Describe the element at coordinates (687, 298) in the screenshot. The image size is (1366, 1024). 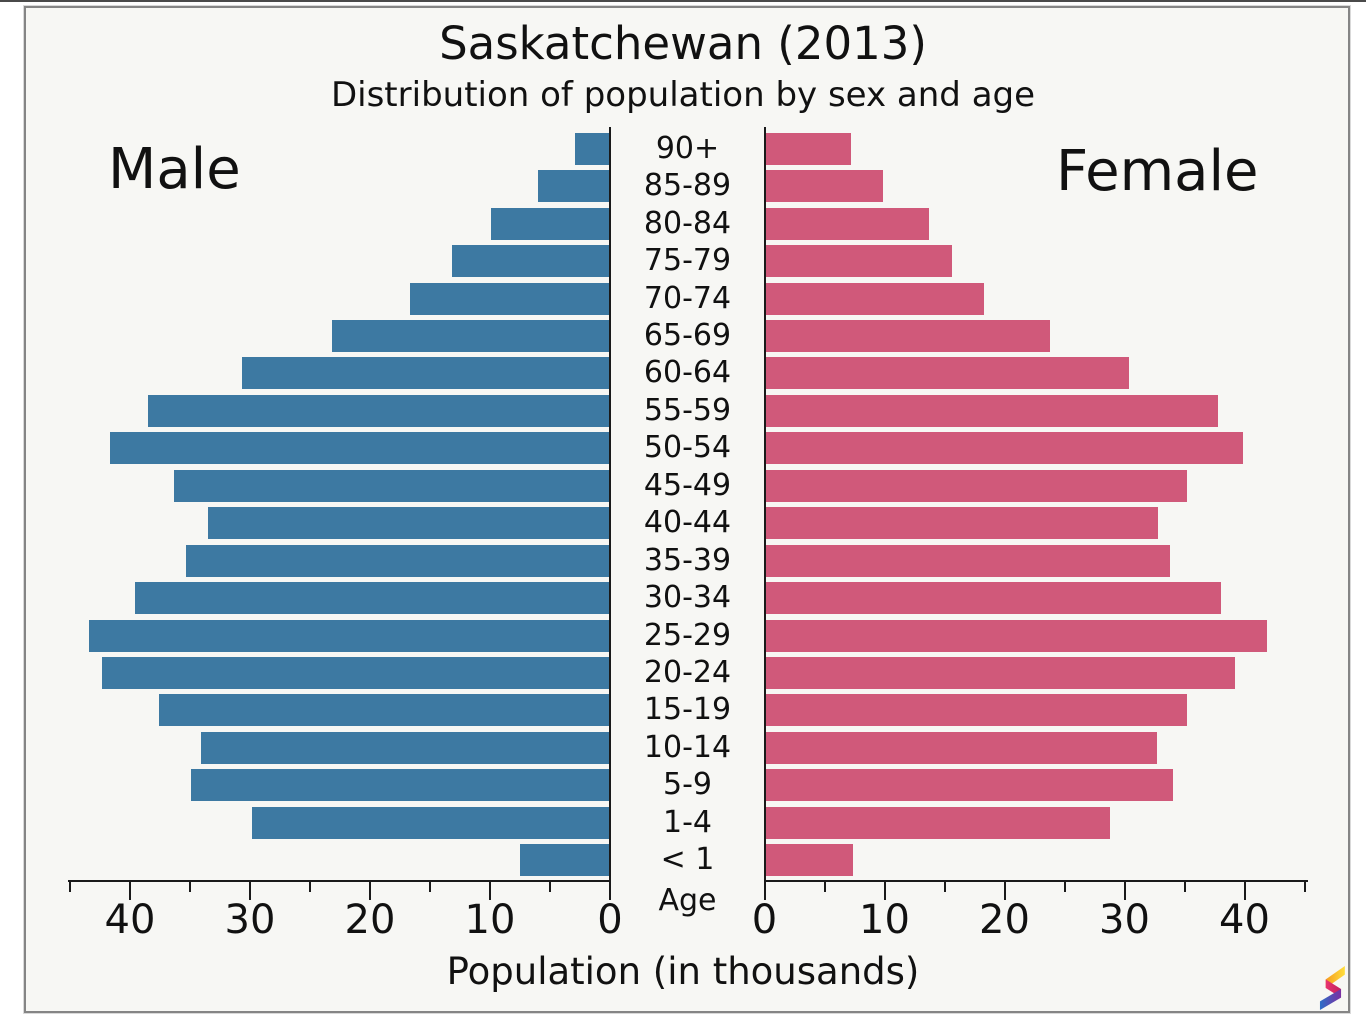
I see `age-tick-label: 70-74` at that location.